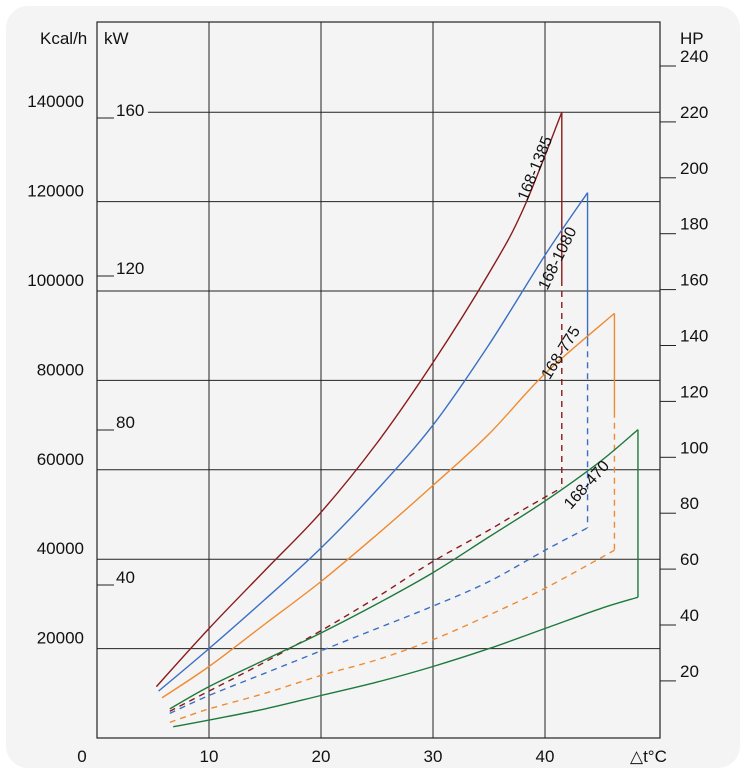 Image resolution: width=744 pixels, height=772 pixels. What do you see at coordinates (694, 280) in the screenshot?
I see `y-tick-label-hp: 160` at bounding box center [694, 280].